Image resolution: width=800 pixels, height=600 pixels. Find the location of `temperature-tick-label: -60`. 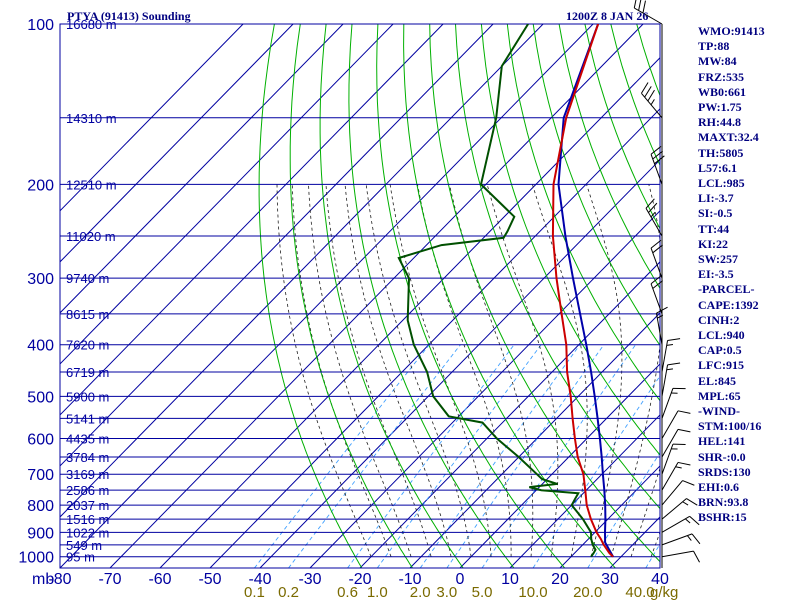

temperature-tick-label: -60 is located at coordinates (159, 579).